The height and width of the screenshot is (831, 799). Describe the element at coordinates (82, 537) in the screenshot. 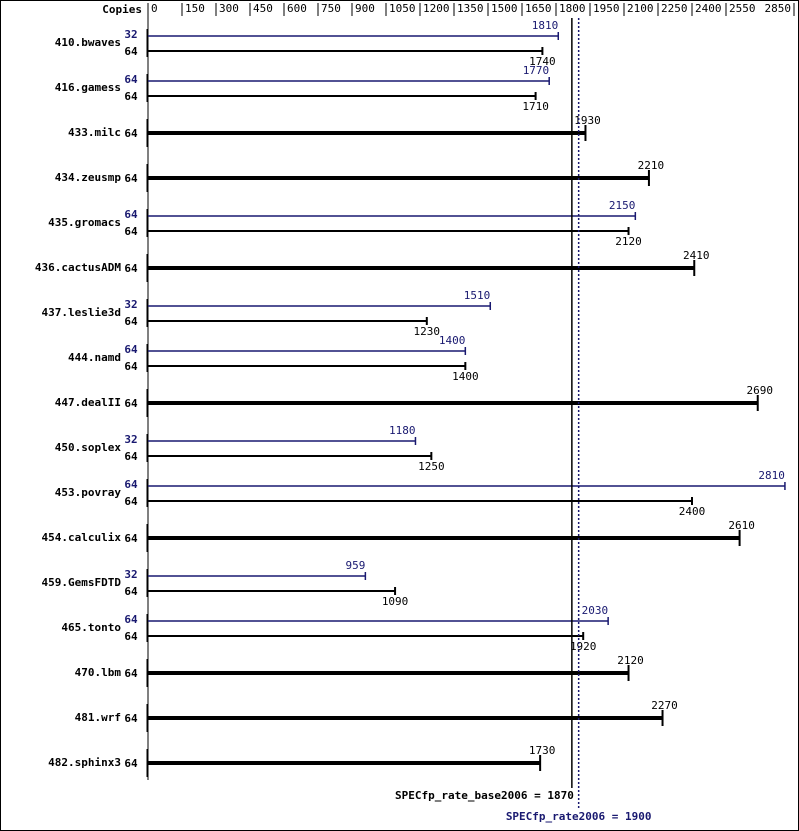

I see `category-label: 454.calculix` at that location.